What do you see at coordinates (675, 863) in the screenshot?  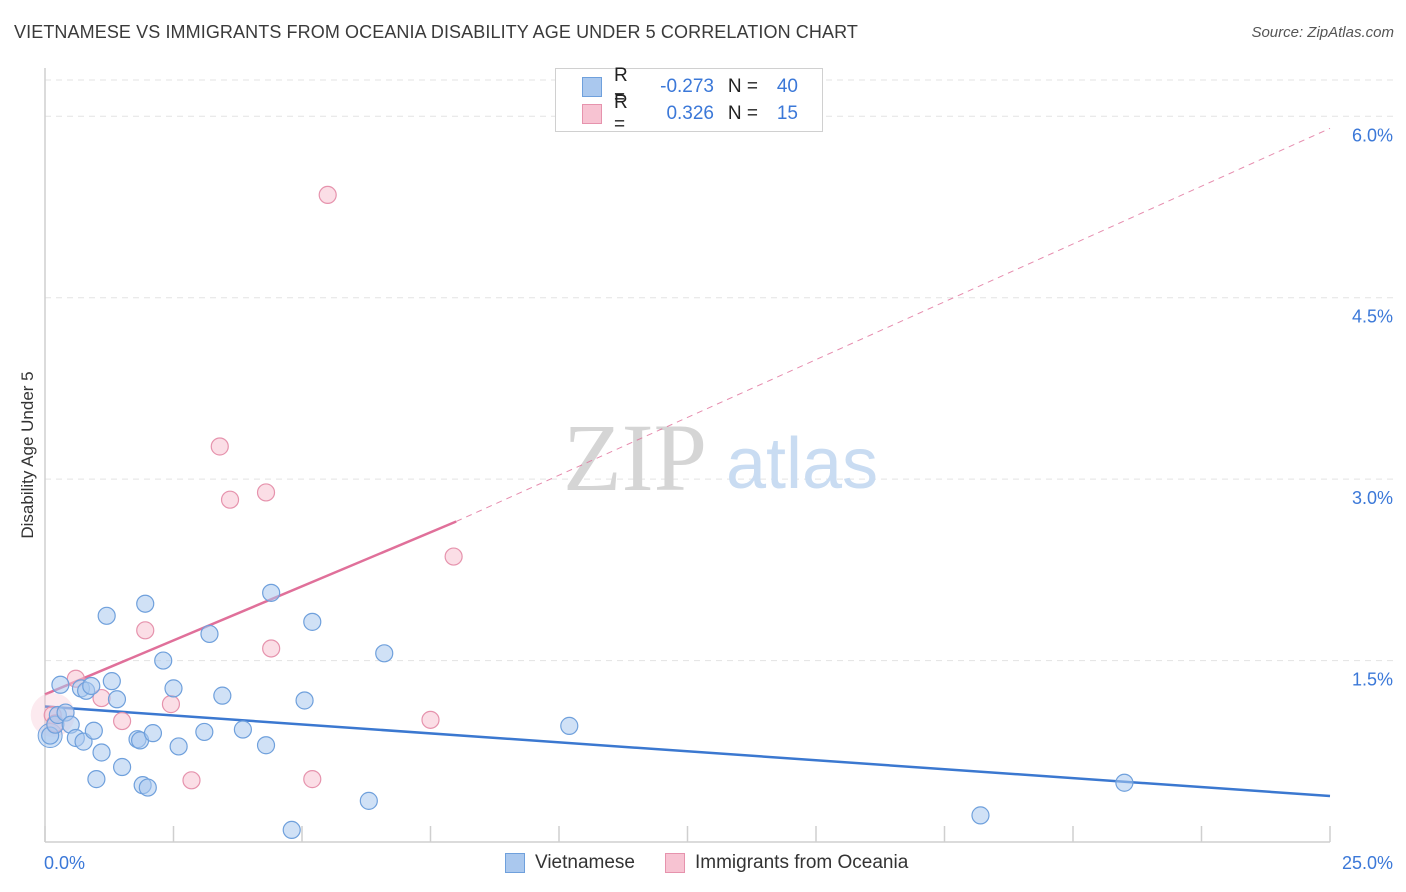 I see `series-swatch-oceania` at bounding box center [675, 863].